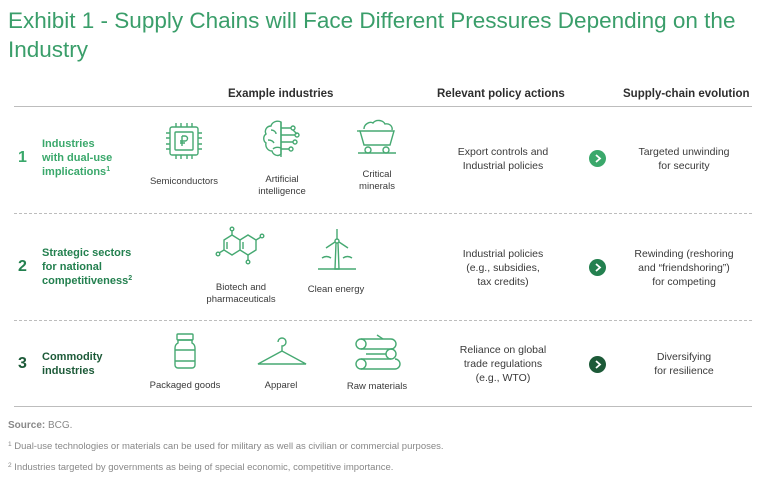  What do you see at coordinates (241, 293) in the screenshot?
I see `industry-label: Biotech and pharmaceuticals` at bounding box center [241, 293].